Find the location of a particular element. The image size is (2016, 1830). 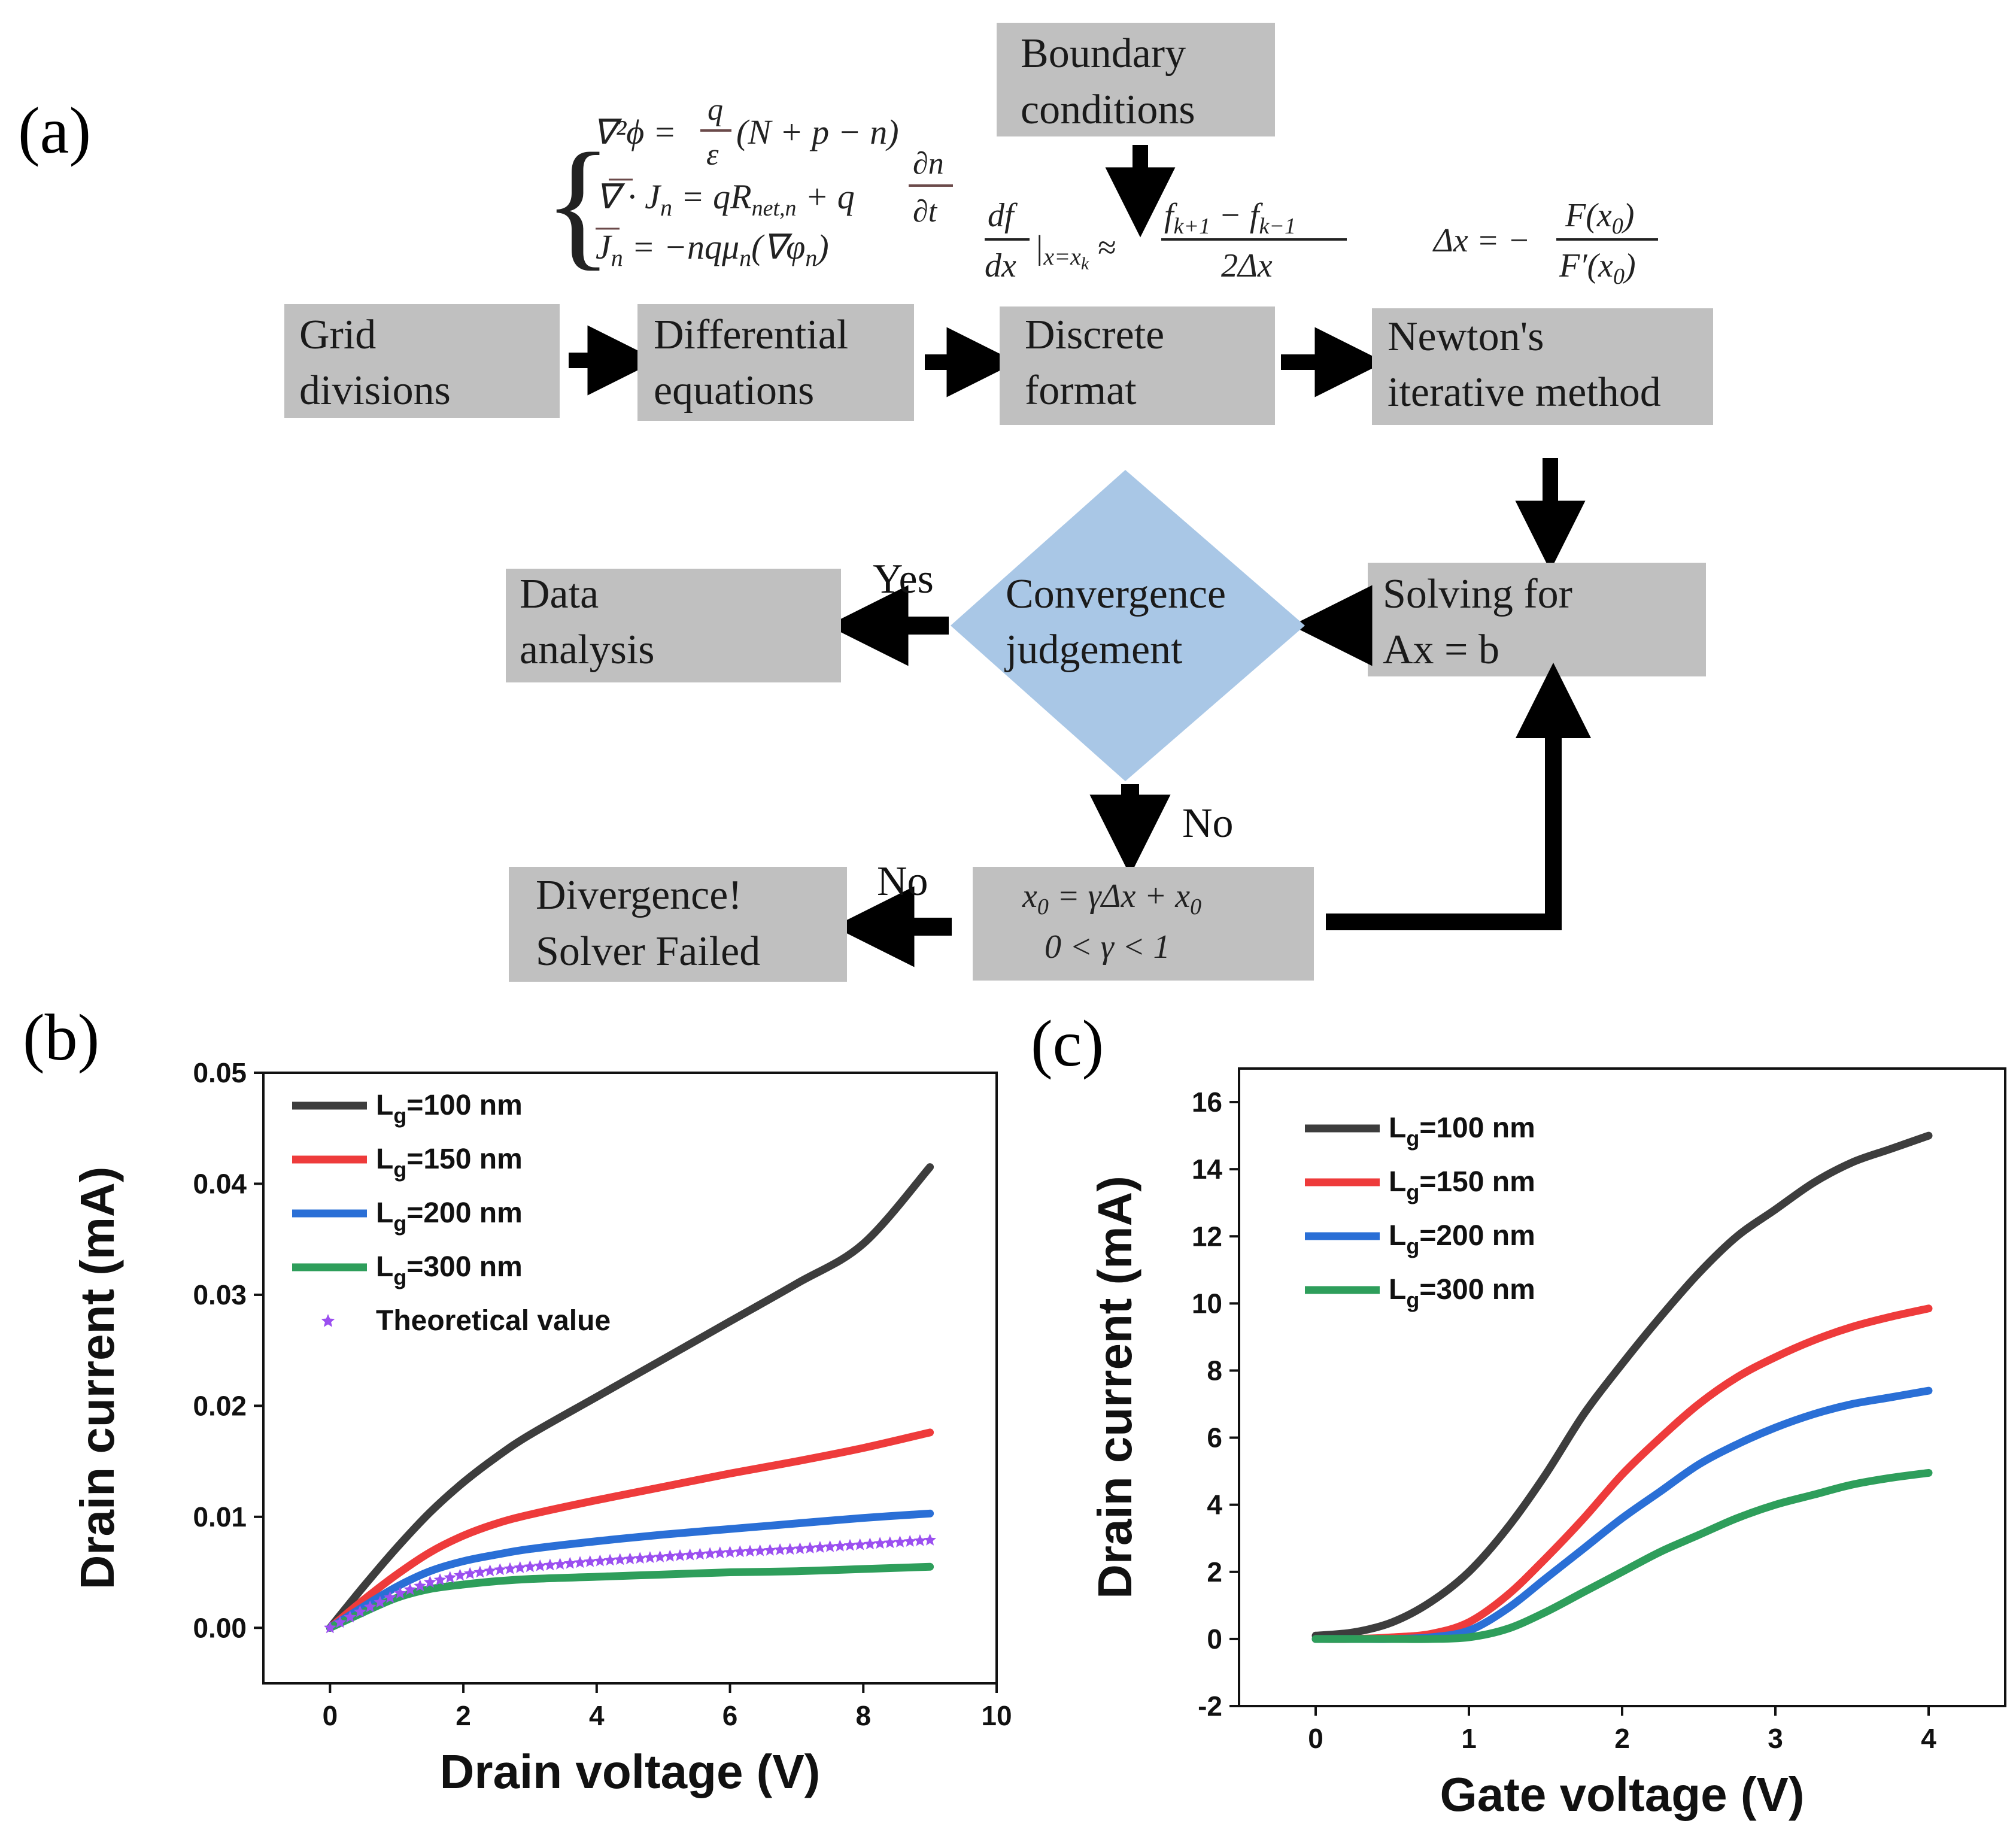

chart-c-legend-label-1: Lg=150 nm is located at coordinates (1462, 1185).